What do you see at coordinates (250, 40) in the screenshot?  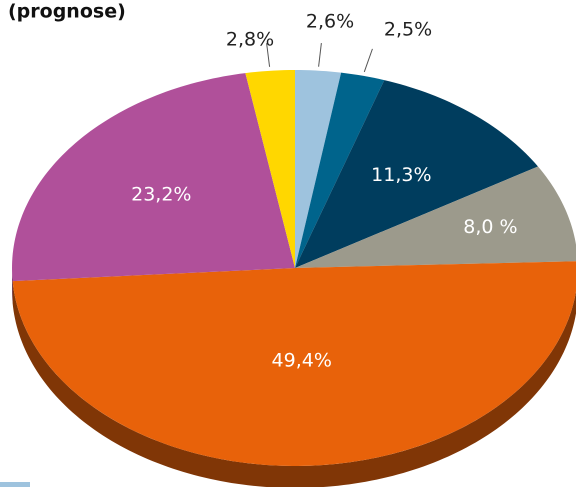 I see `data-label: 2,8%` at bounding box center [250, 40].